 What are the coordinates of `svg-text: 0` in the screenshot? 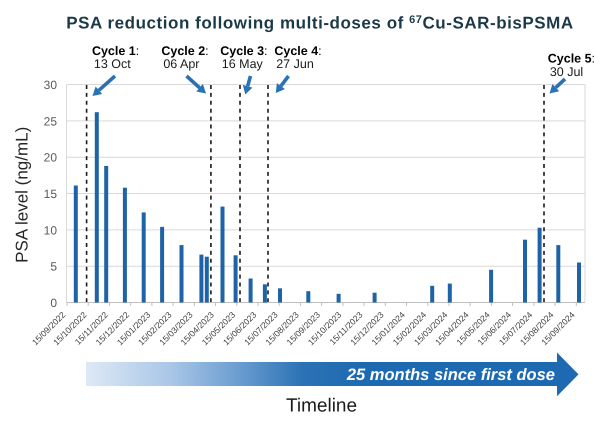 It's located at (53, 303).